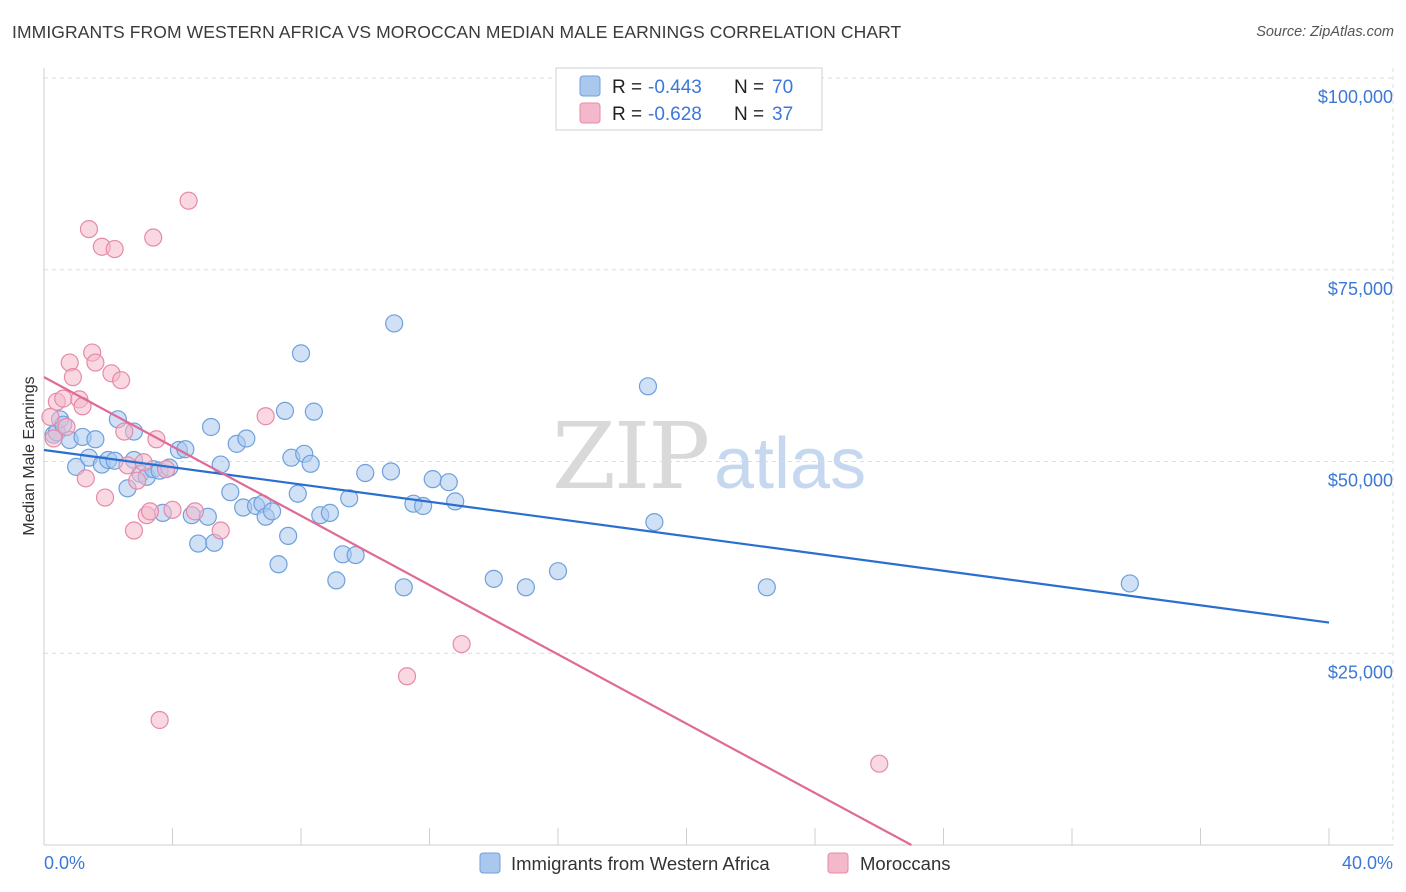 This screenshot has width=1406, height=892. What do you see at coordinates (689, 99) in the screenshot?
I see `correlation-legend: R = -0.443 N = 70 R = -0.628 N = 37` at bounding box center [689, 99].